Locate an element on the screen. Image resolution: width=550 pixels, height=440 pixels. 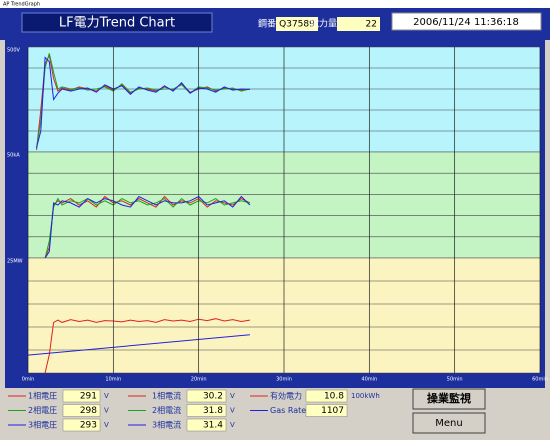
monitor-button is located at coordinates (449, 399).